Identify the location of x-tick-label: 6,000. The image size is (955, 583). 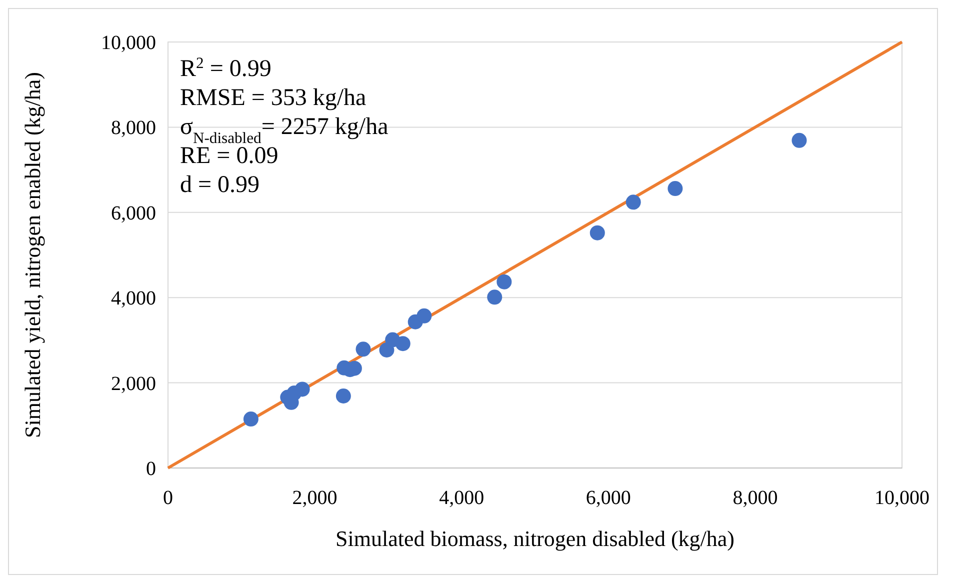
(608, 498).